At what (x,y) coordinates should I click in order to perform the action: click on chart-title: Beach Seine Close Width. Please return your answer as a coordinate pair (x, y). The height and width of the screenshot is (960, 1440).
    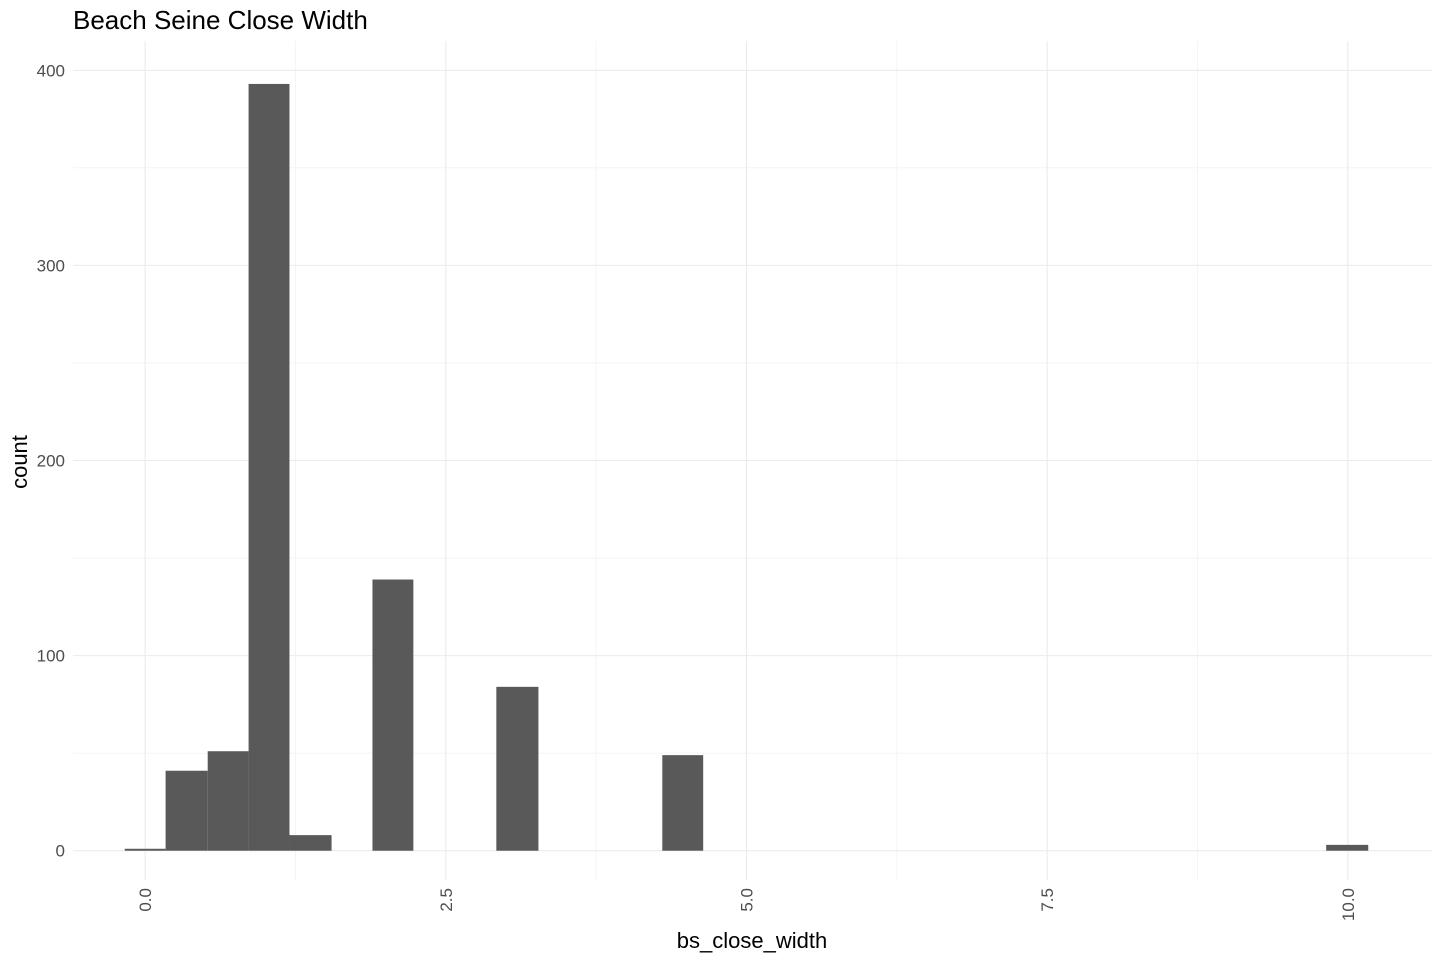
    Looking at the image, I should click on (220, 20).